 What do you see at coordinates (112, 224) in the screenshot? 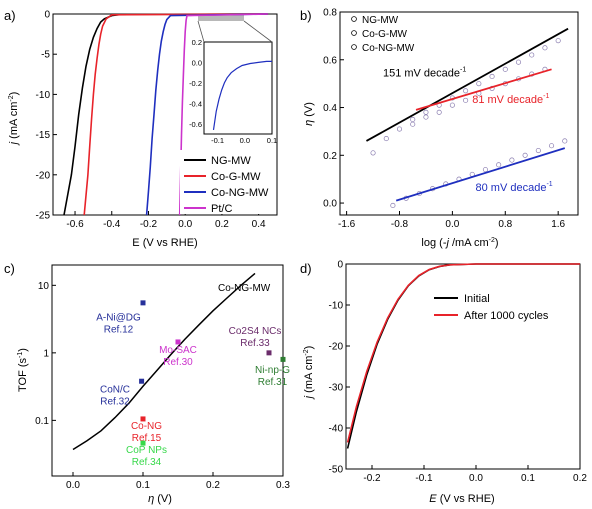
I see `x-tick-label: -0.4` at bounding box center [112, 224].